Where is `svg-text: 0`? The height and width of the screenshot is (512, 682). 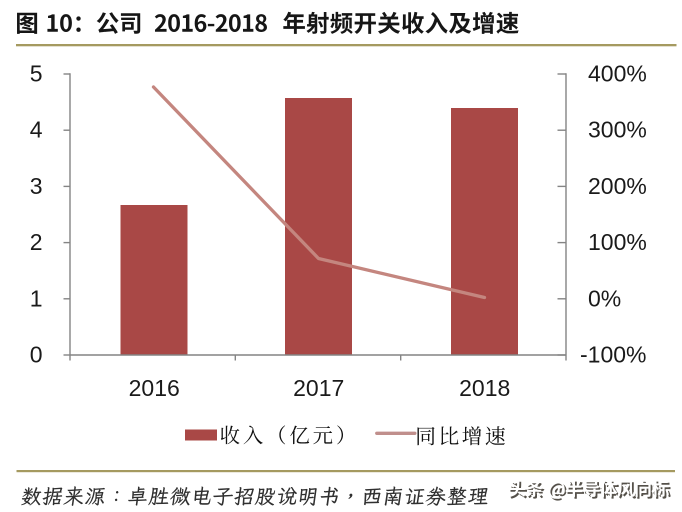 svg-text: 0 is located at coordinates (36, 355).